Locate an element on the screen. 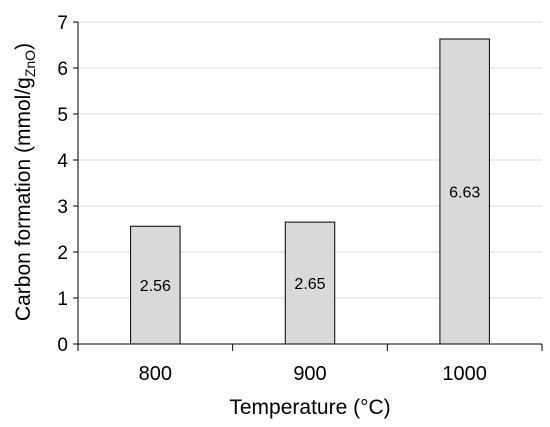 The width and height of the screenshot is (550, 427). y-tick-label: 2 is located at coordinates (62, 253).